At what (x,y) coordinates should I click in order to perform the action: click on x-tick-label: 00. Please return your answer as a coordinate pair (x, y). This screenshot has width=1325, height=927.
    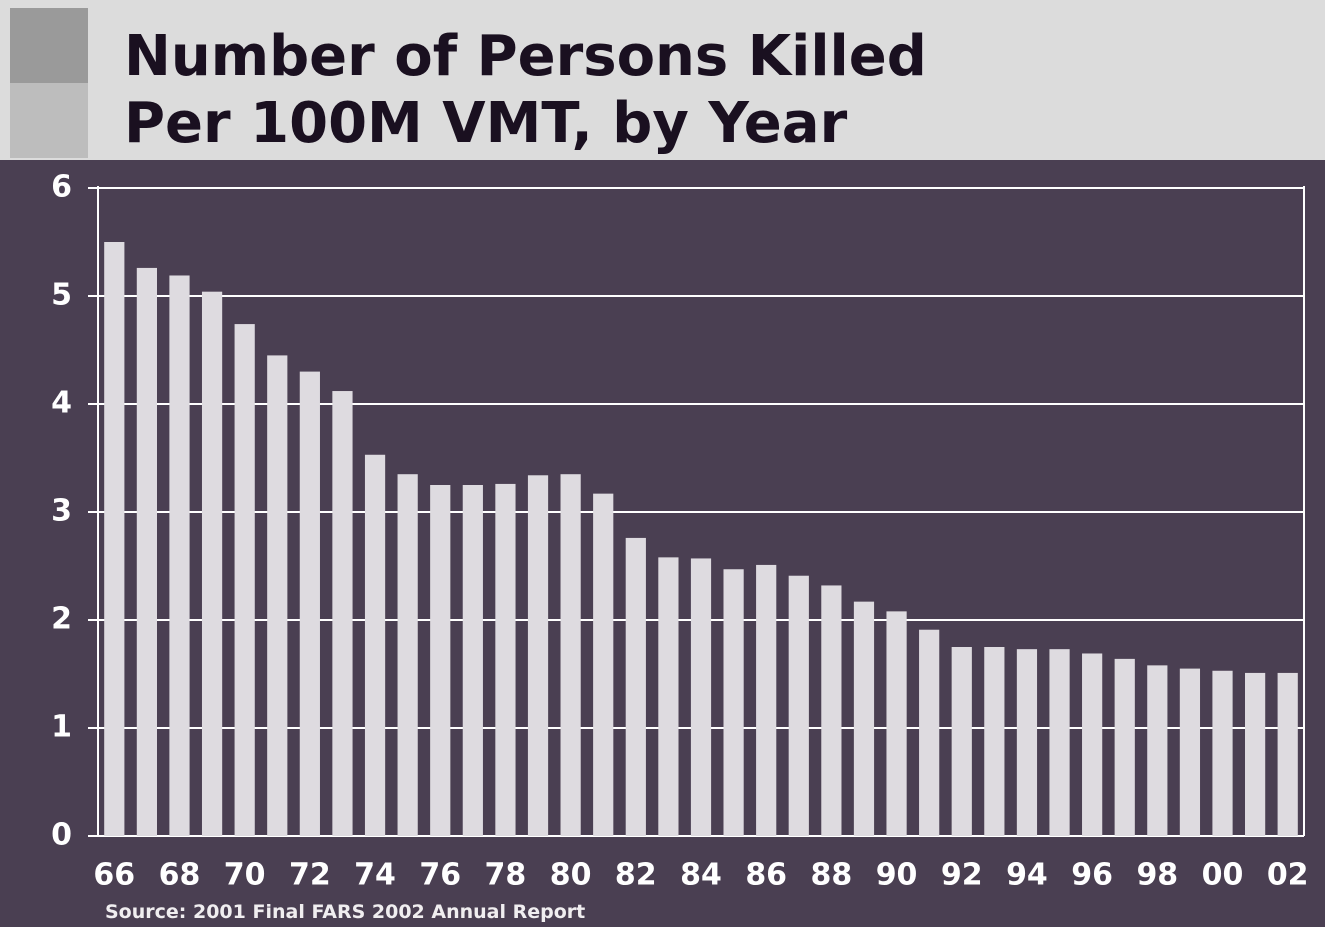
    Looking at the image, I should click on (1223, 875).